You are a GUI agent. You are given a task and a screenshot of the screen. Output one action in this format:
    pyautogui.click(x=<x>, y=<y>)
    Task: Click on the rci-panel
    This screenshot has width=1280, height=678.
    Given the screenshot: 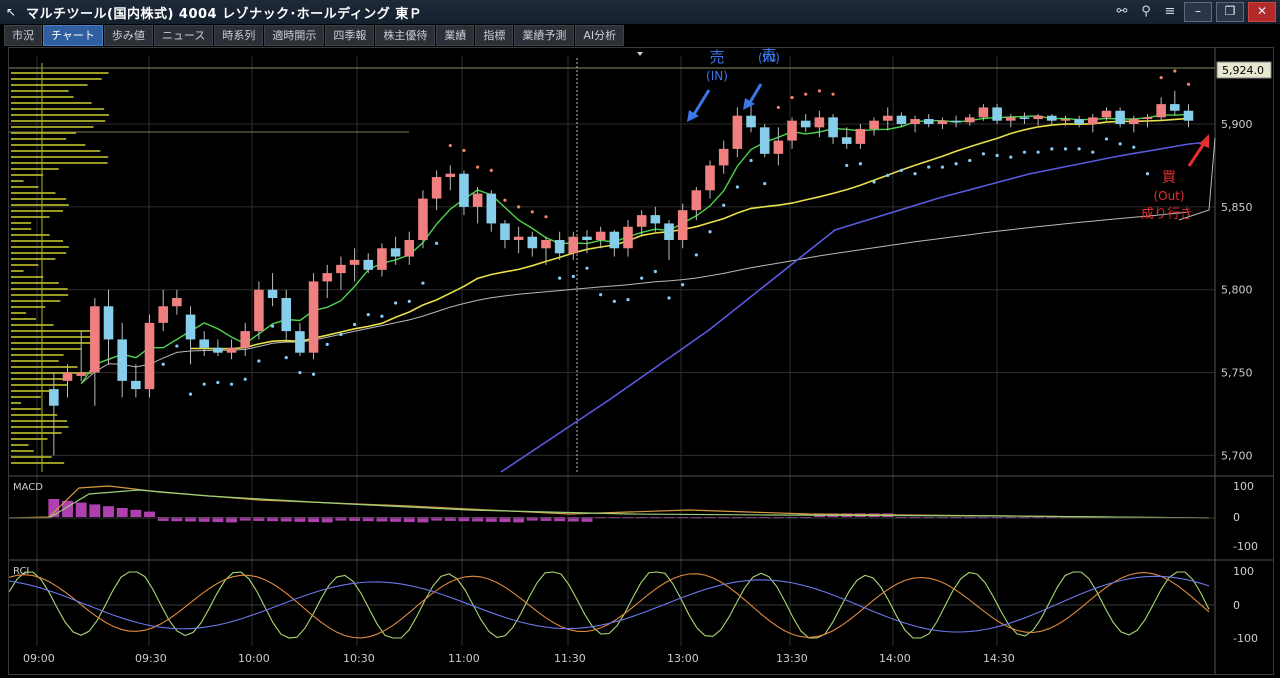 What is the action you would take?
    pyautogui.click(x=611, y=605)
    